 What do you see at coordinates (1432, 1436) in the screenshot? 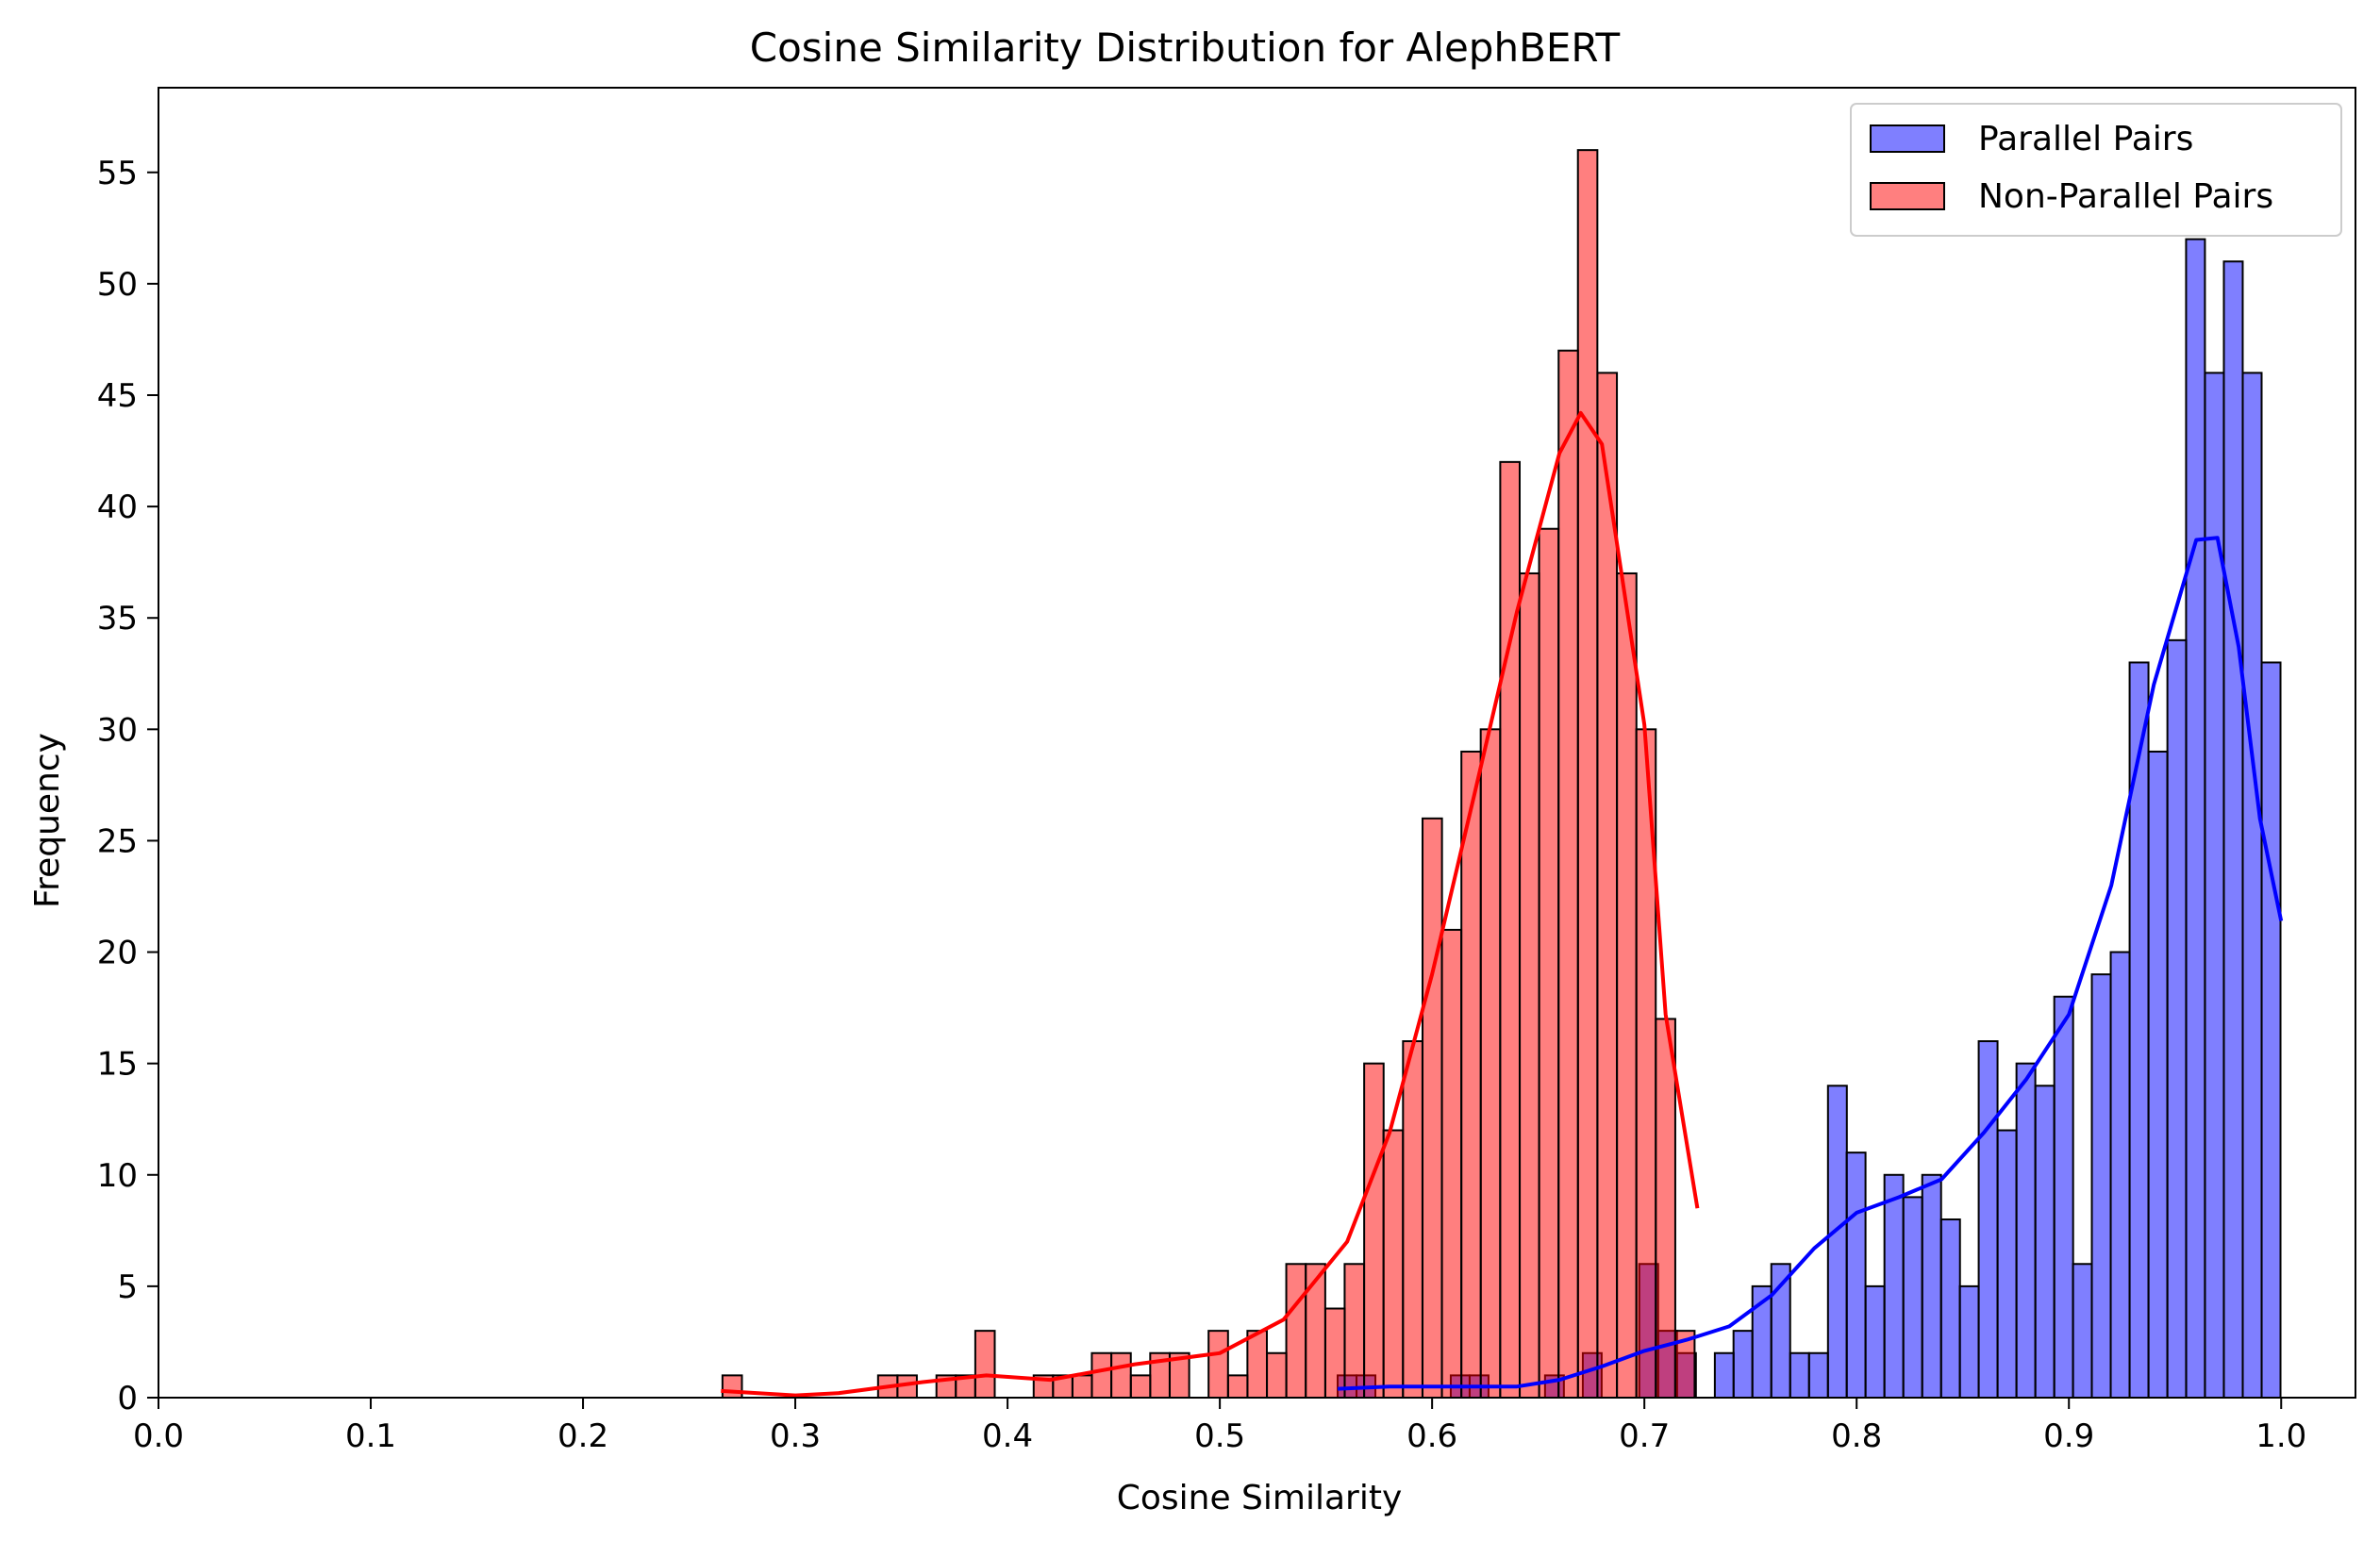
I see `x-tick-label: 0.6` at bounding box center [1432, 1436].